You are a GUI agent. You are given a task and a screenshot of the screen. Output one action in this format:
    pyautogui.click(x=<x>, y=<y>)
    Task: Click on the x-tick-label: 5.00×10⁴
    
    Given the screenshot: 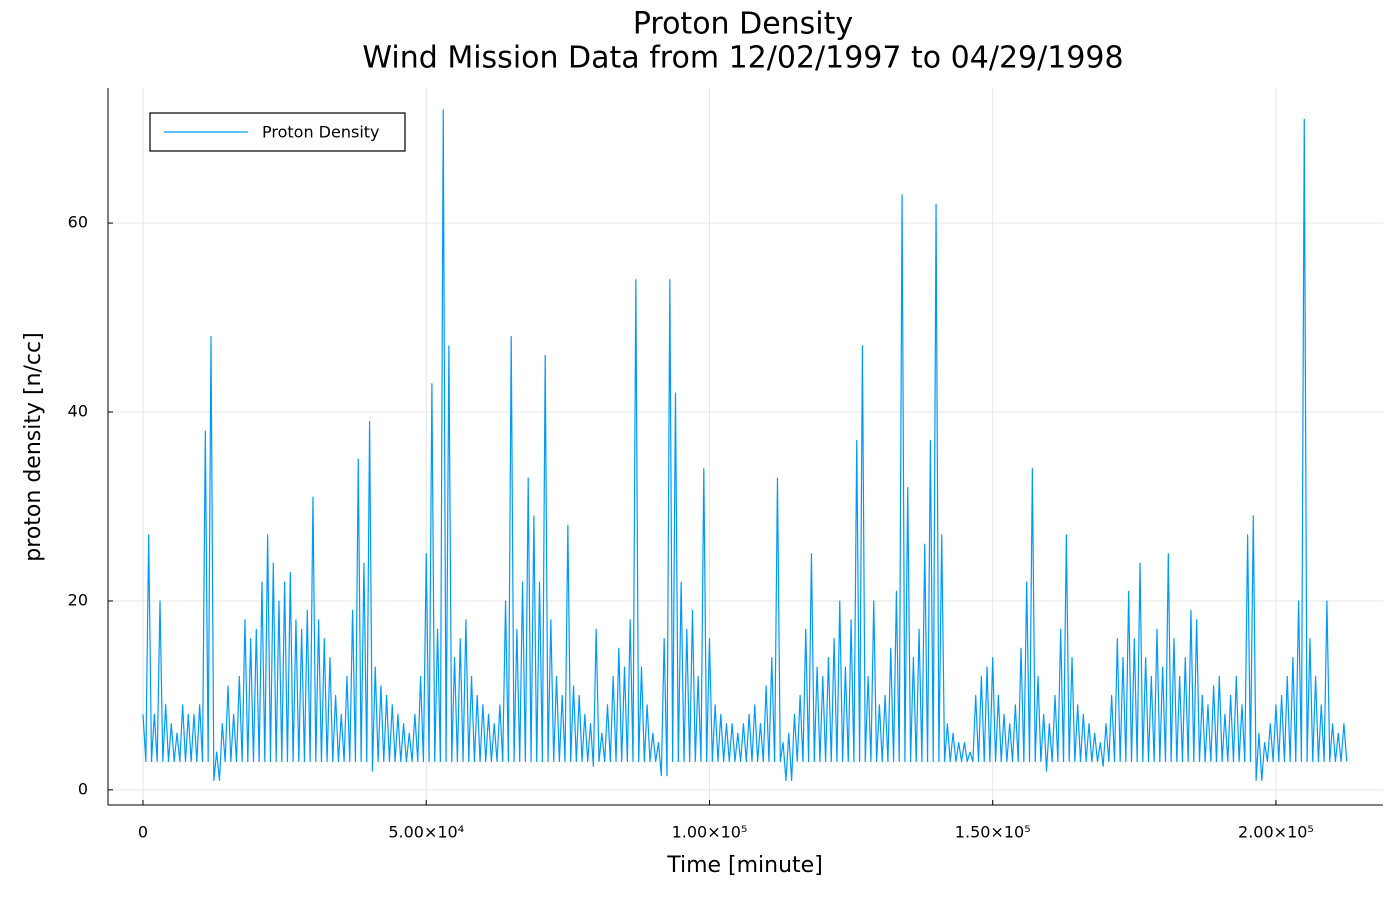 What is the action you would take?
    pyautogui.click(x=426, y=832)
    